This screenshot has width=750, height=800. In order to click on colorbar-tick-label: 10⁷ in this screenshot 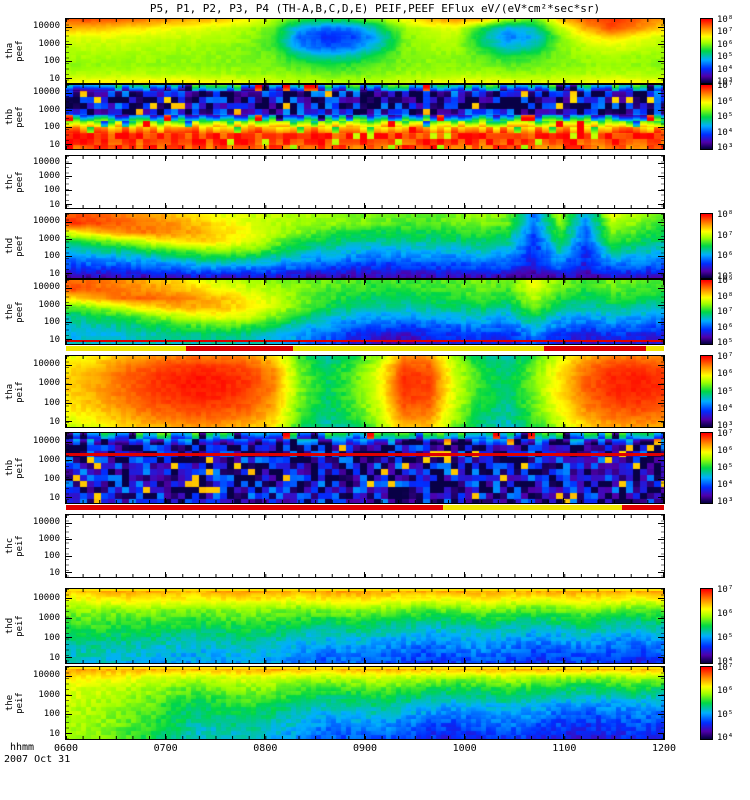, I will do `click(725, 32)`.